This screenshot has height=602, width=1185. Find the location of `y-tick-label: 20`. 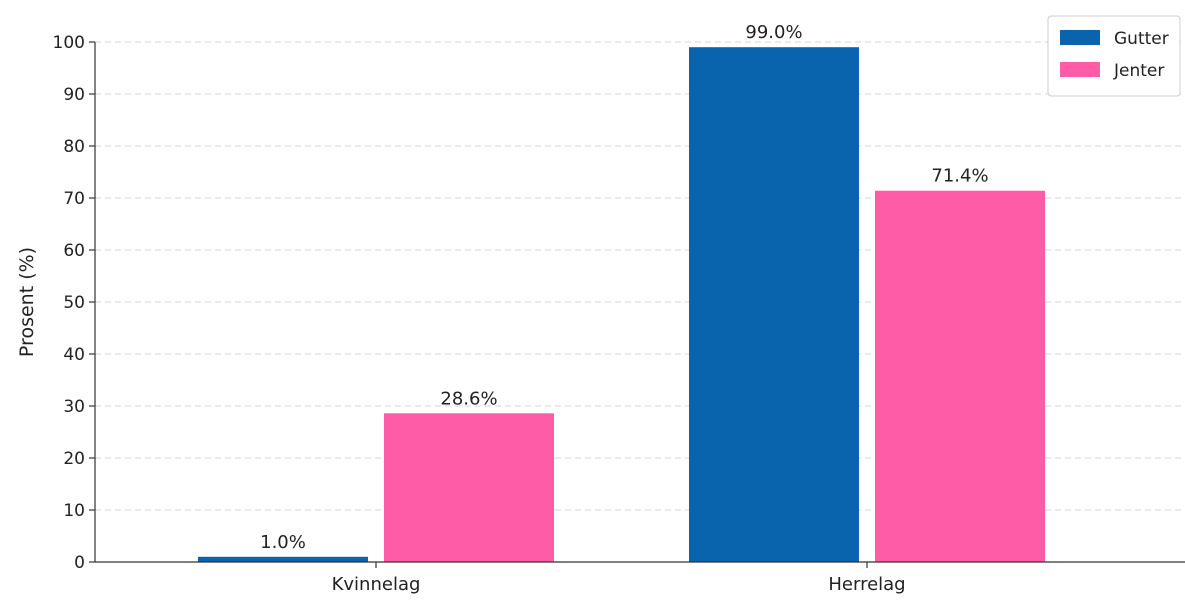

y-tick-label: 20 is located at coordinates (74, 459).